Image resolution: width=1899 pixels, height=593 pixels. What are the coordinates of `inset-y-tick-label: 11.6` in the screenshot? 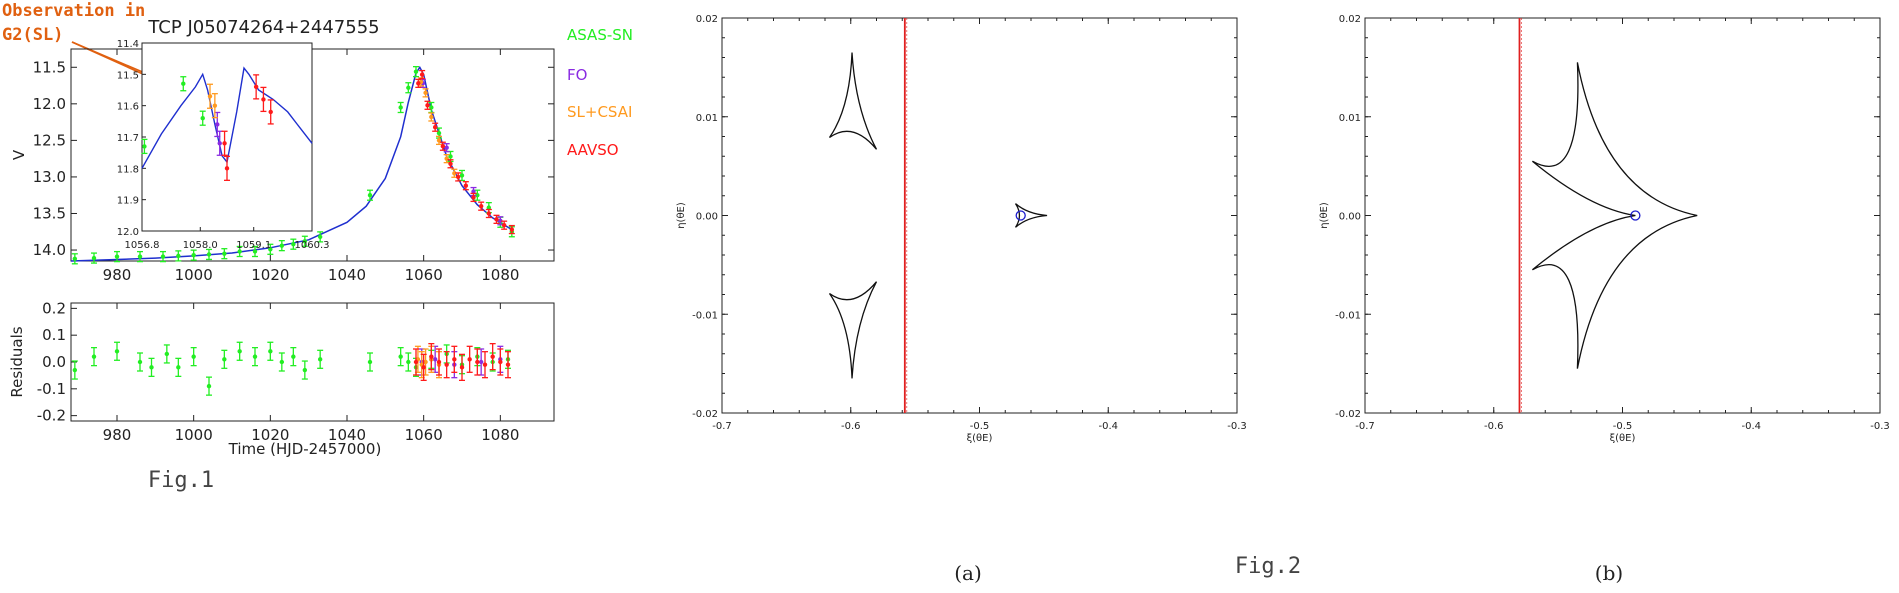 It's located at (128, 107).